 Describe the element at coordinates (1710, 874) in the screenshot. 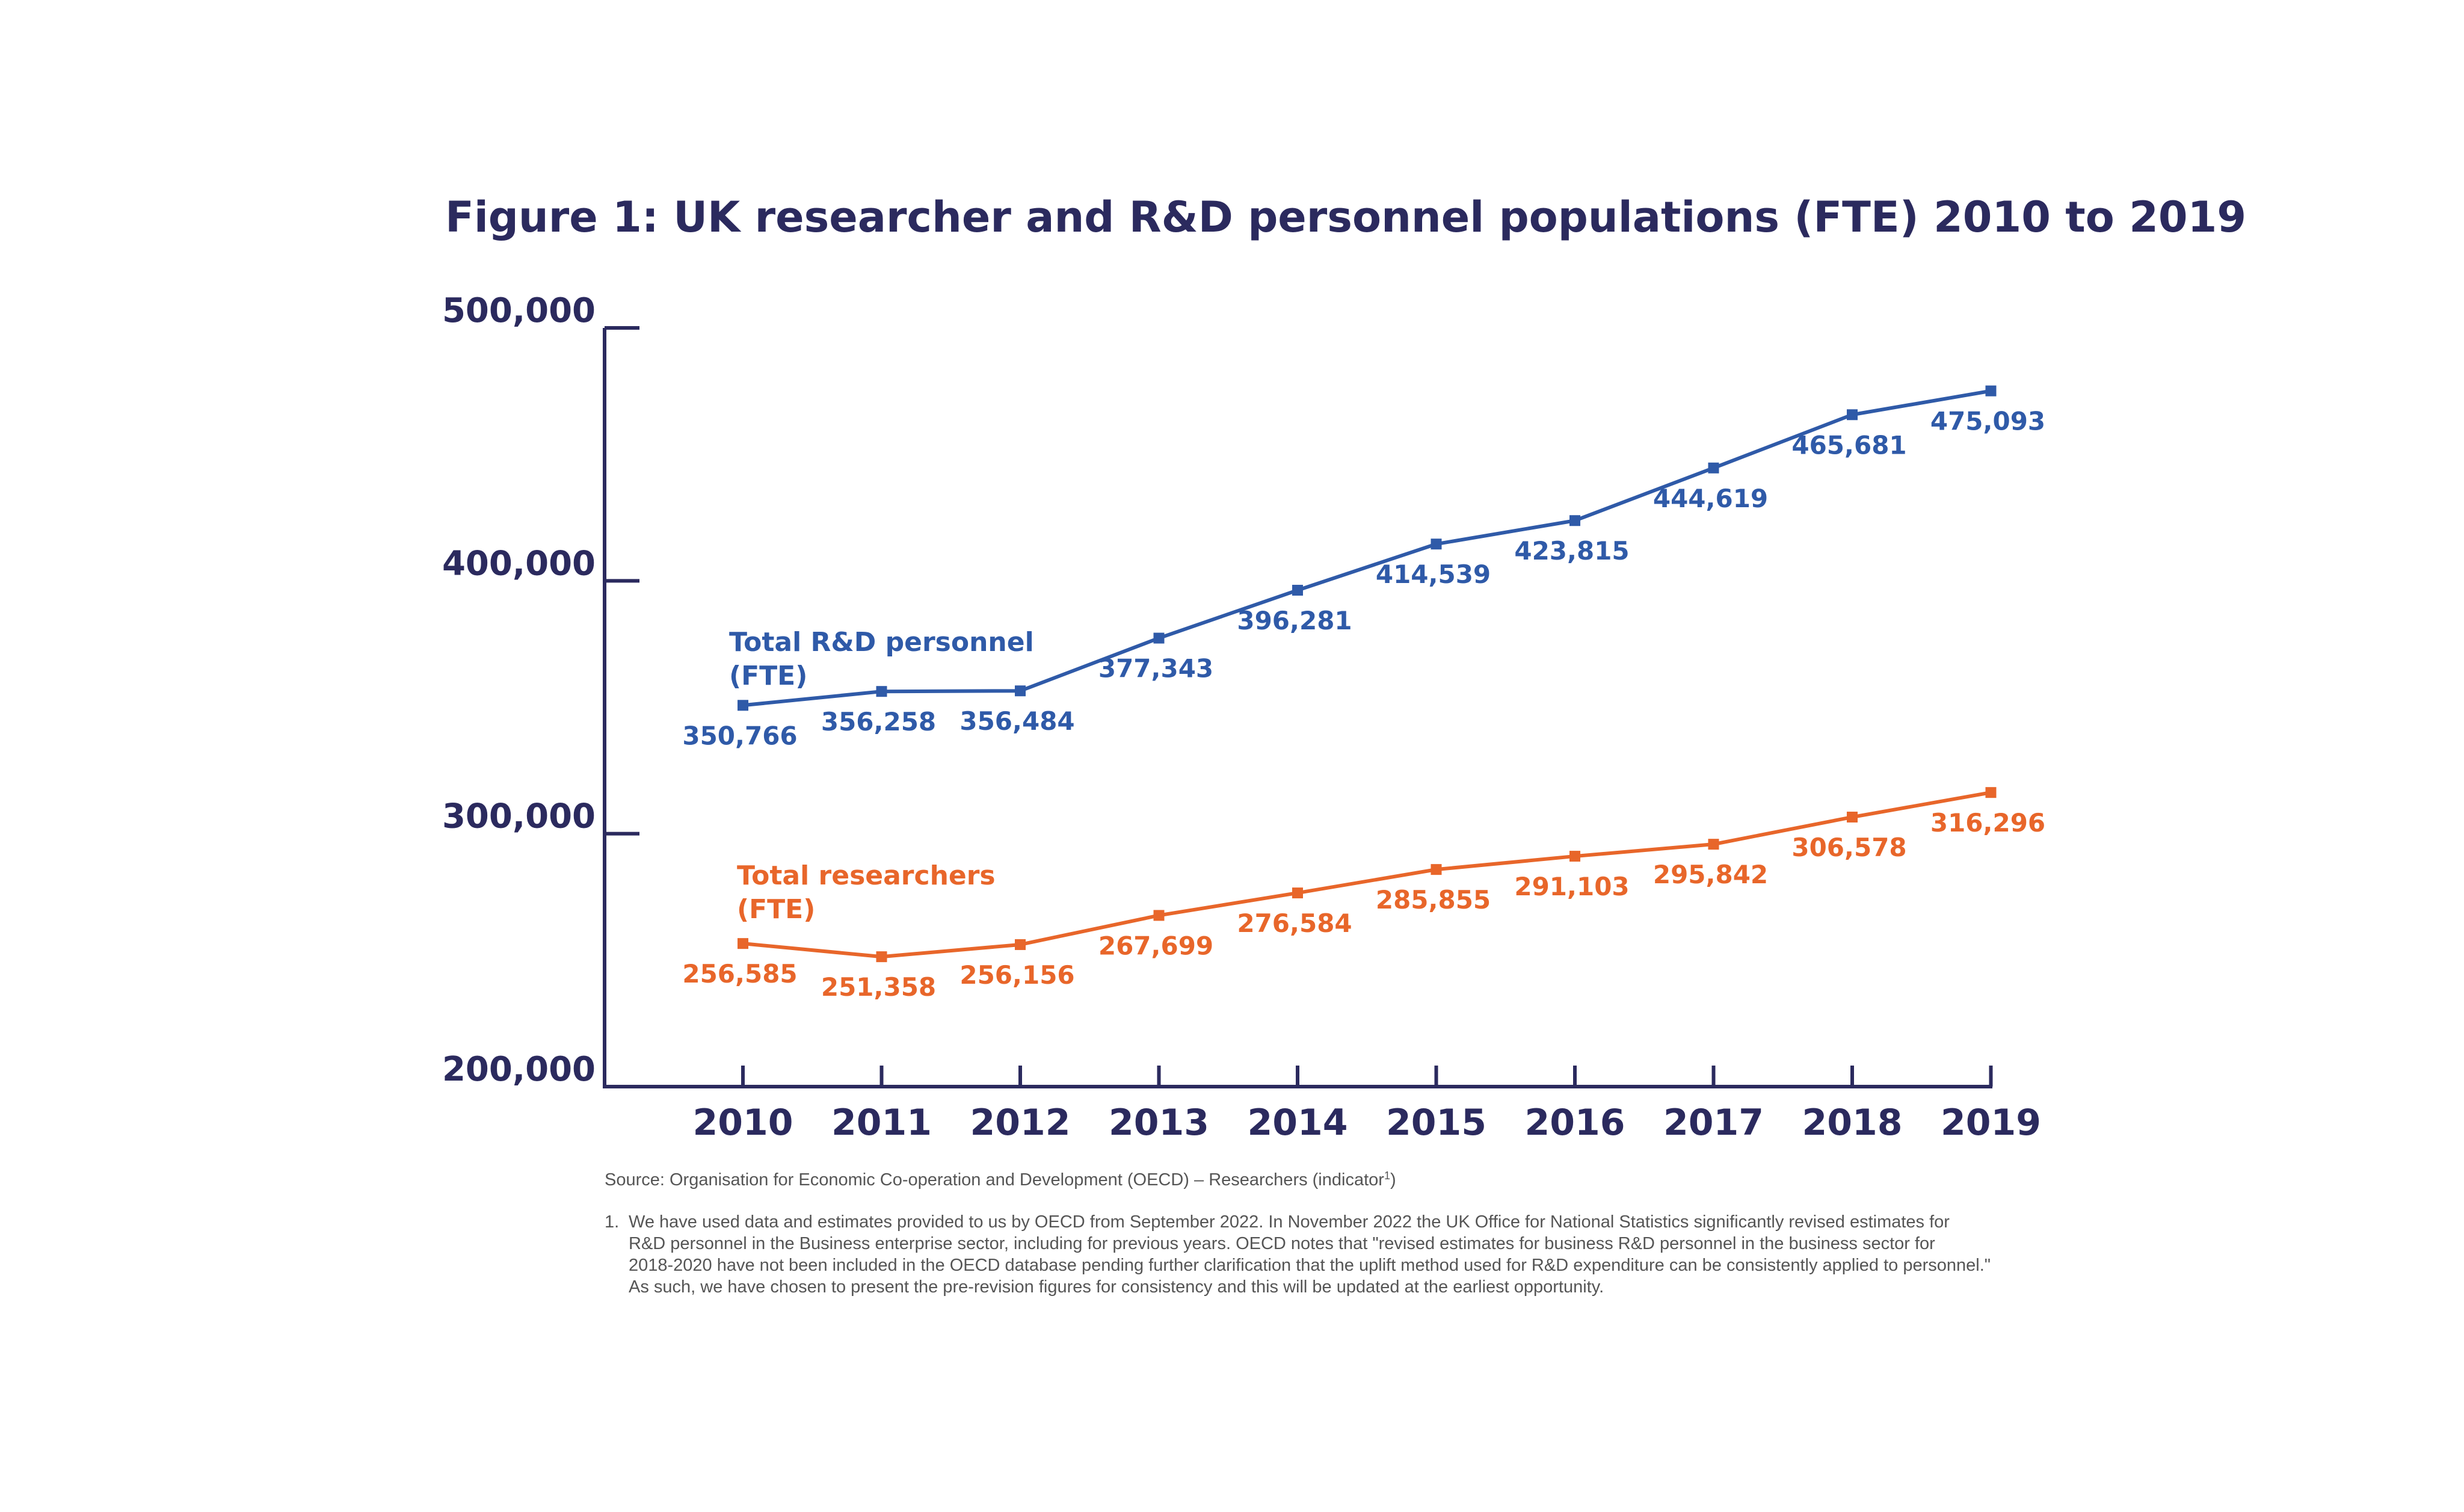

I see `data-label: 295,842` at that location.